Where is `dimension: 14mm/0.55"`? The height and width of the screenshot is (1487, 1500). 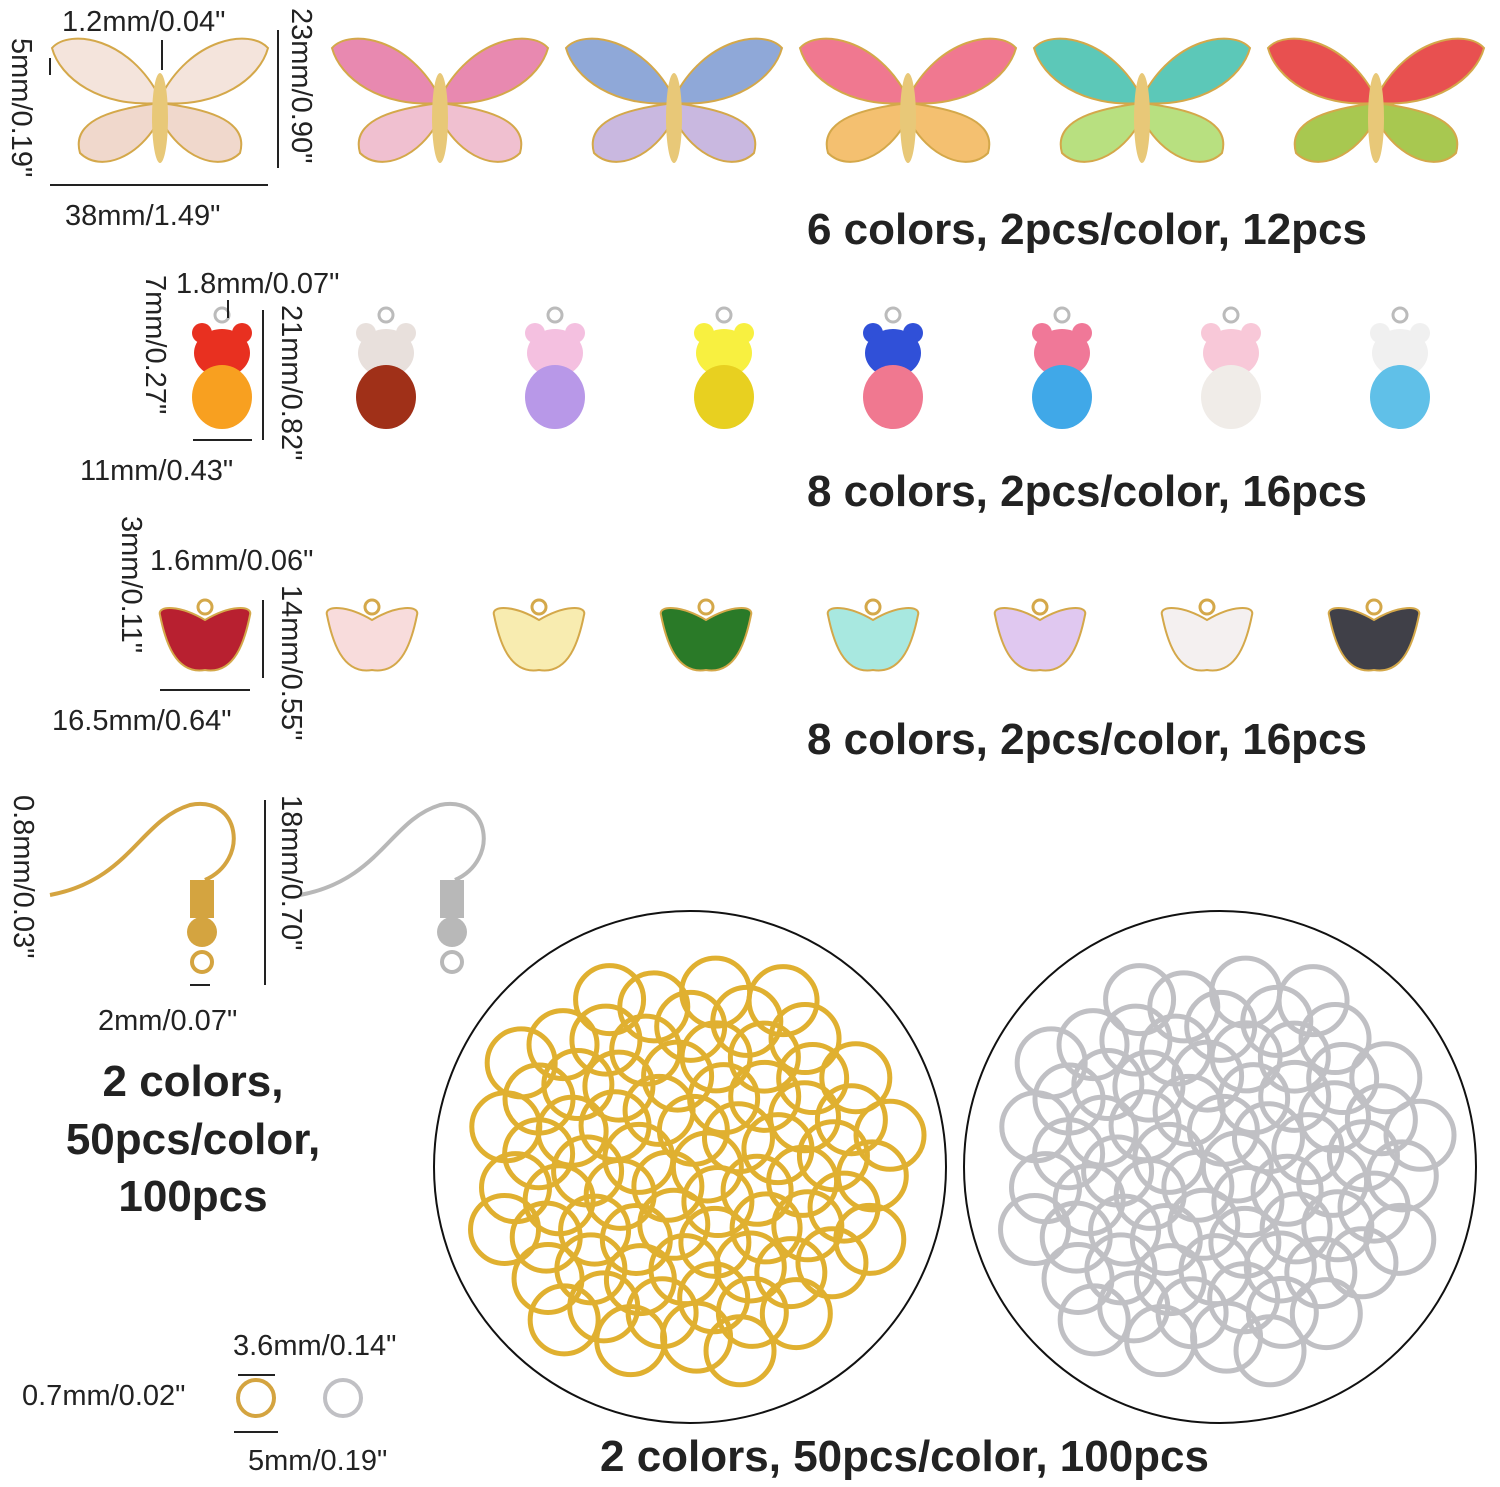
dimension: 14mm/0.55" is located at coordinates (291, 663).